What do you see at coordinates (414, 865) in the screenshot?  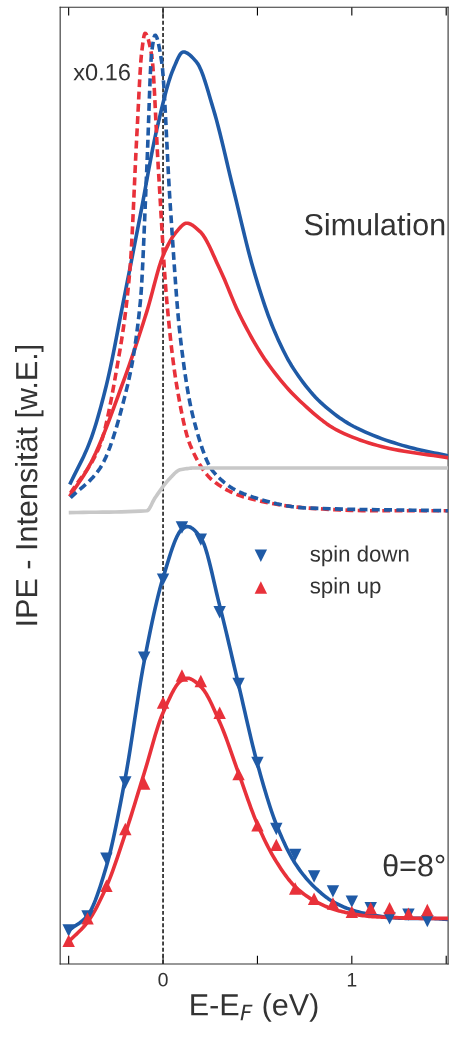 I see `annotation: θ=8°` at bounding box center [414, 865].